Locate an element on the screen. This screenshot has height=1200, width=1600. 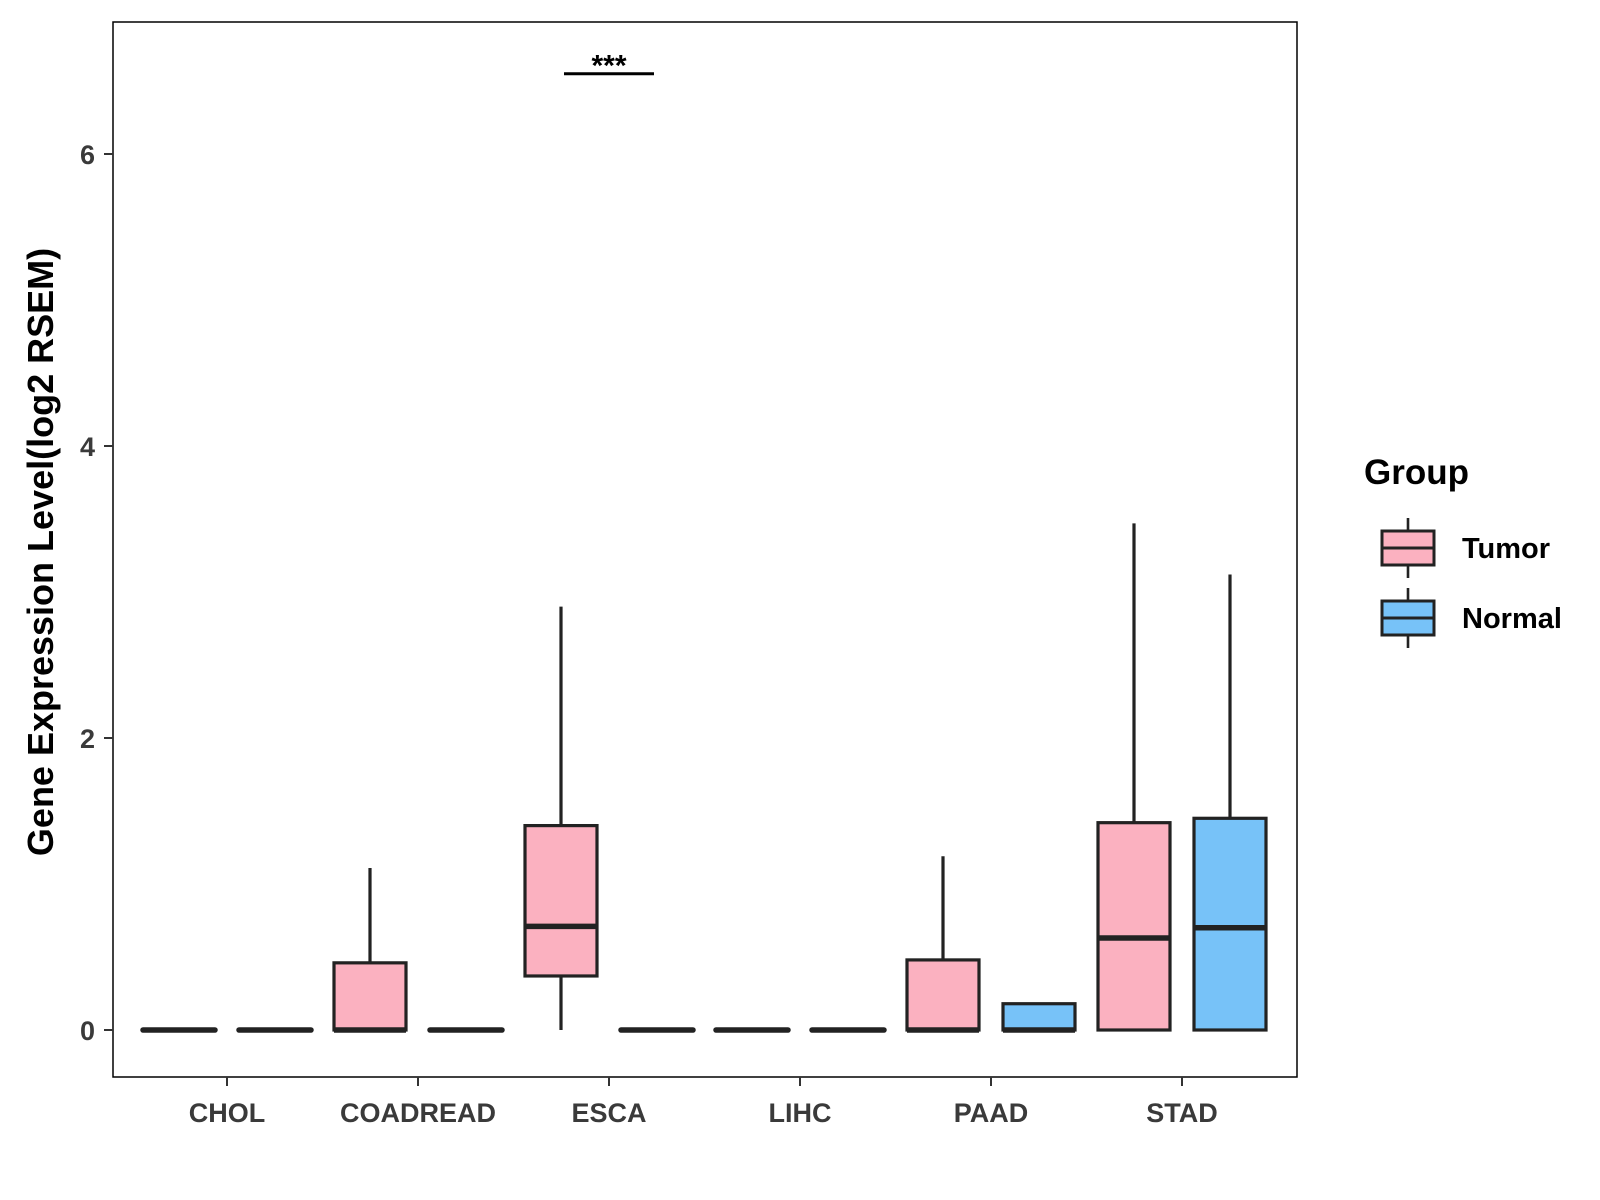
y-tick-label: 0 is located at coordinates (87, 1031).